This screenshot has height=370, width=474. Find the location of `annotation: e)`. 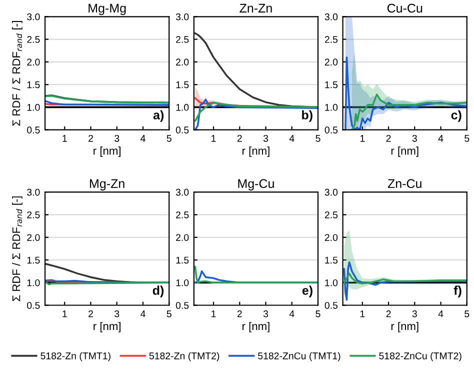

annotation: e) is located at coordinates (307, 292).